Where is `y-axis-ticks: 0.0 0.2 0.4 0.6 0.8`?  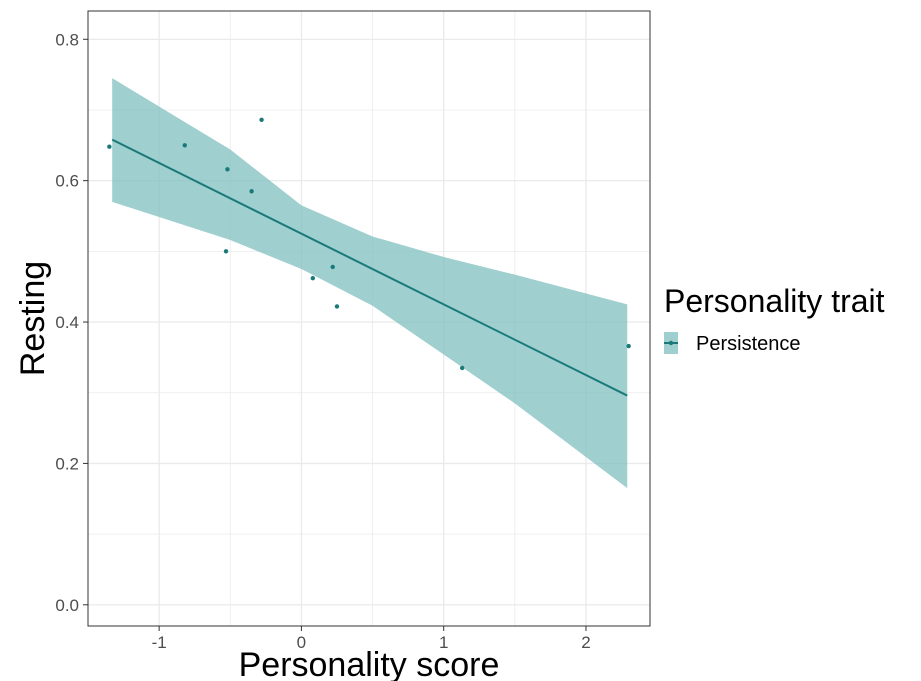
y-axis-ticks: 0.0 0.2 0.4 0.6 0.8 is located at coordinates (71, 322).